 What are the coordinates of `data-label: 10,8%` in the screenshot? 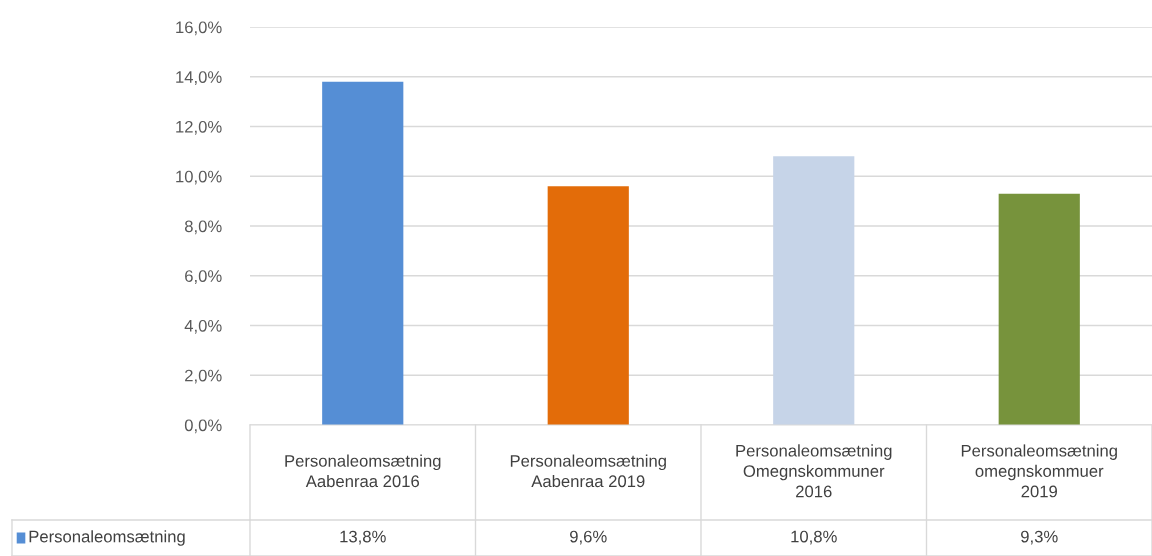 It's located at (814, 537).